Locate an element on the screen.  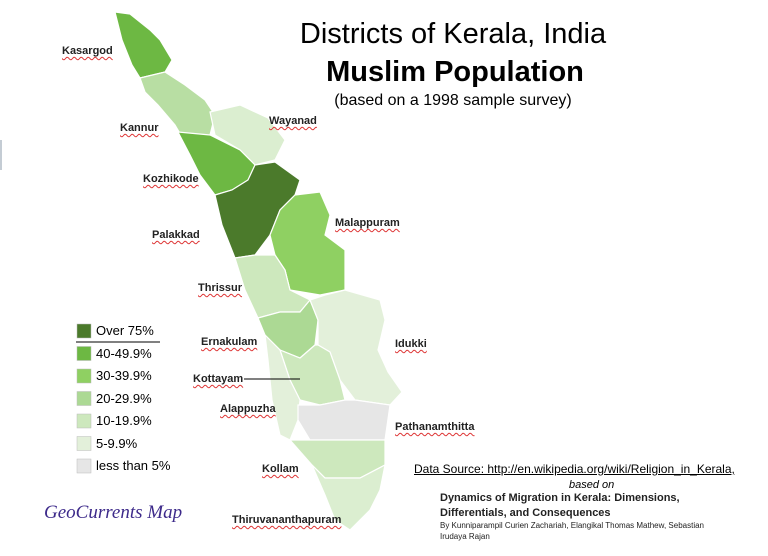
district-label: Palakkad is located at coordinates (176, 235).